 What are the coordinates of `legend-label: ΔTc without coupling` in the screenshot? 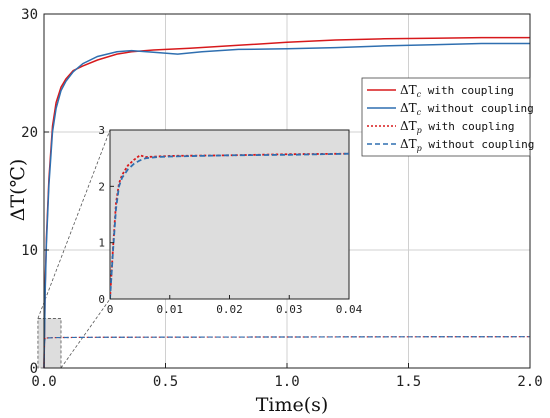 It's located at (467, 109).